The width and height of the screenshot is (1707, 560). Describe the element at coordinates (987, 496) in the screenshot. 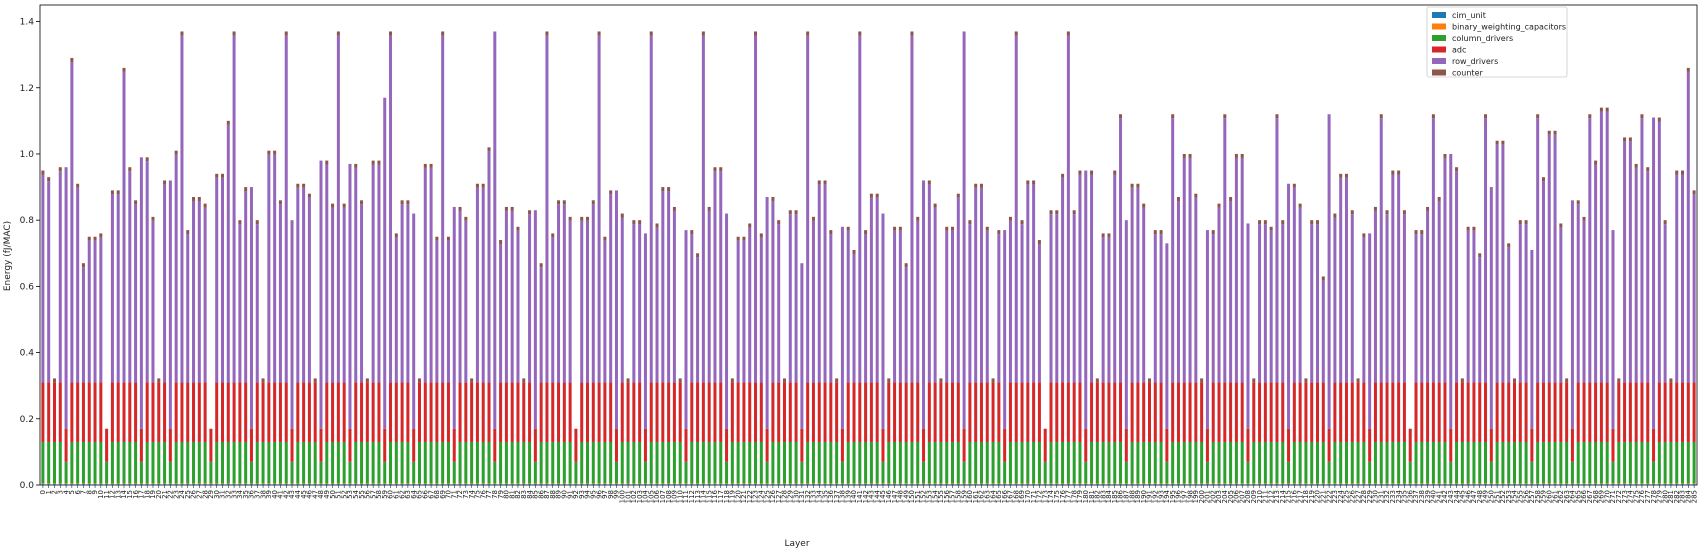

I see `x-tick-label: 163` at that location.